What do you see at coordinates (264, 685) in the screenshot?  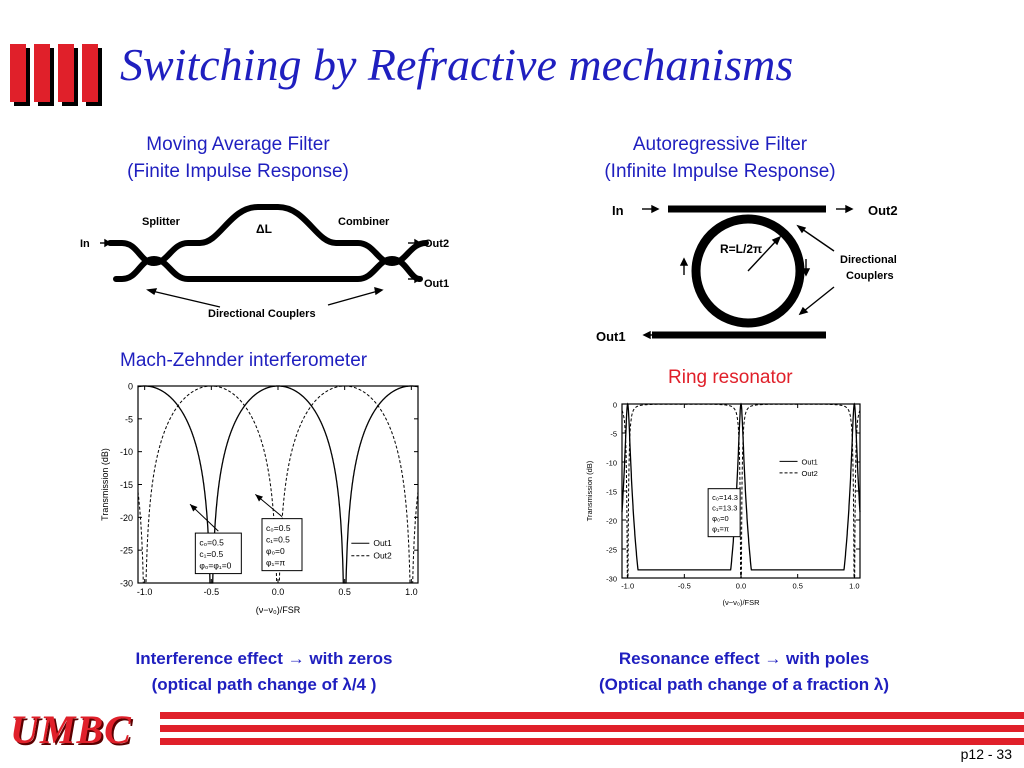 I see `mzi-note-line2: (optical path change of λ/4 )` at bounding box center [264, 685].